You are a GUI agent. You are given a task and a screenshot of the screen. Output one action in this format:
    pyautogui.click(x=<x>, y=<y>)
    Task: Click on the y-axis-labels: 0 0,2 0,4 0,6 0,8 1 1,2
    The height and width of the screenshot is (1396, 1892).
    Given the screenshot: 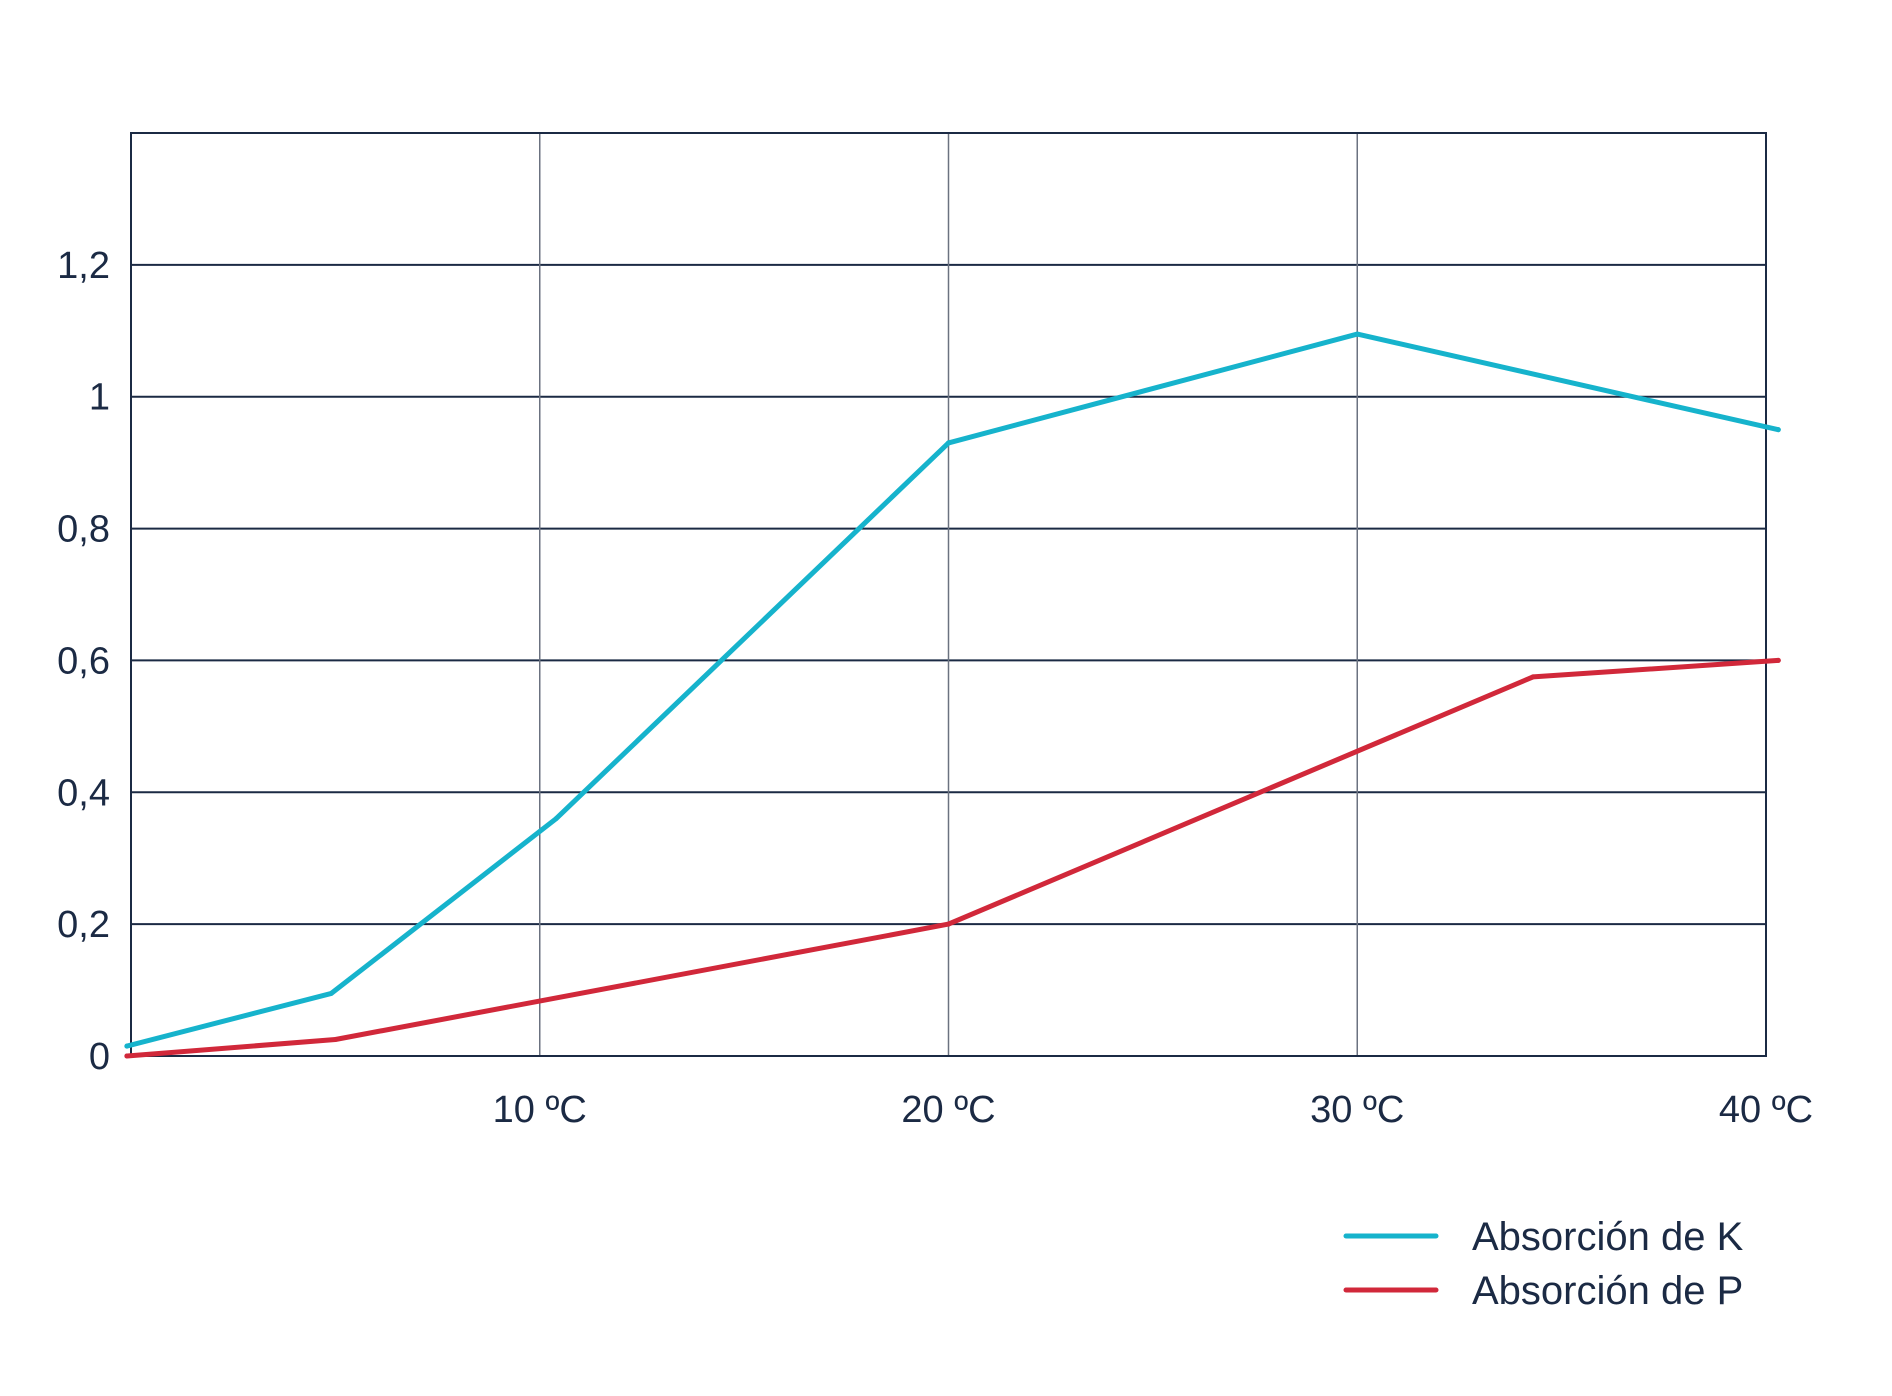 What is the action you would take?
    pyautogui.click(x=83, y=661)
    